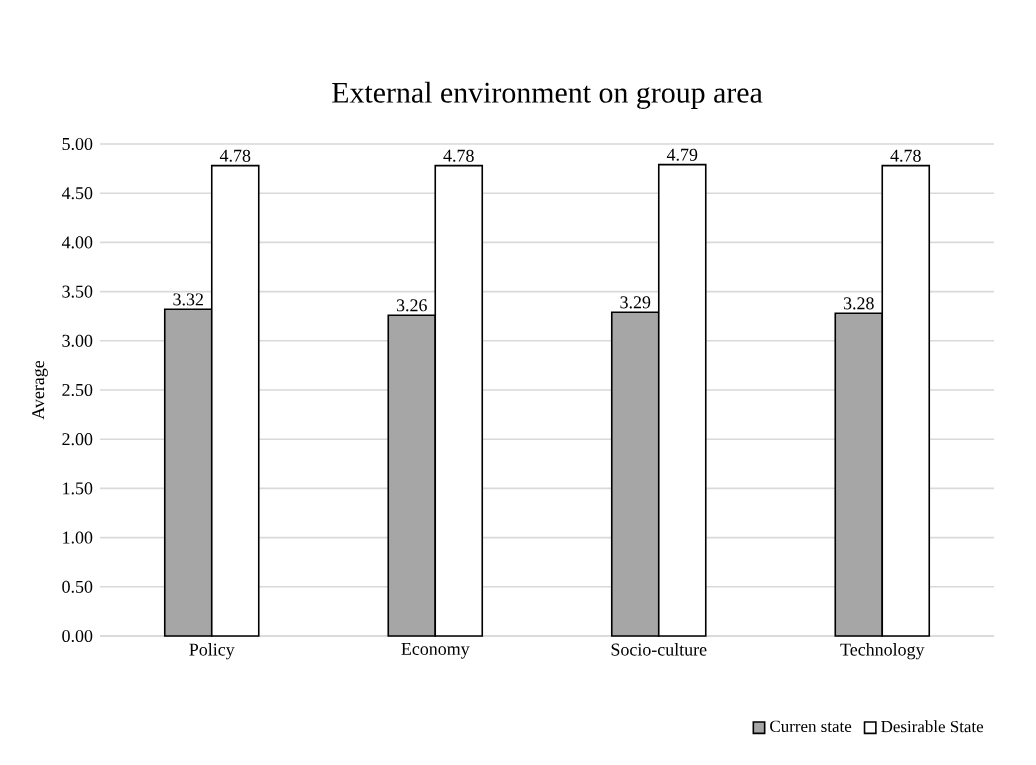 The image size is (1036, 765). Describe the element at coordinates (932, 726) in the screenshot. I see `legend-label: Desirable State` at that location.